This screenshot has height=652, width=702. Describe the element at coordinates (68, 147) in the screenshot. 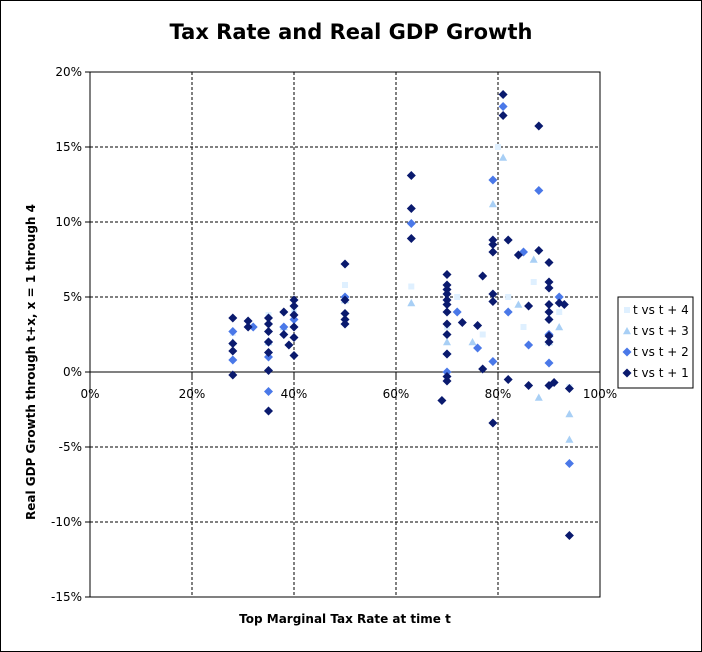

I see `y-tick-label: 15%` at that location.